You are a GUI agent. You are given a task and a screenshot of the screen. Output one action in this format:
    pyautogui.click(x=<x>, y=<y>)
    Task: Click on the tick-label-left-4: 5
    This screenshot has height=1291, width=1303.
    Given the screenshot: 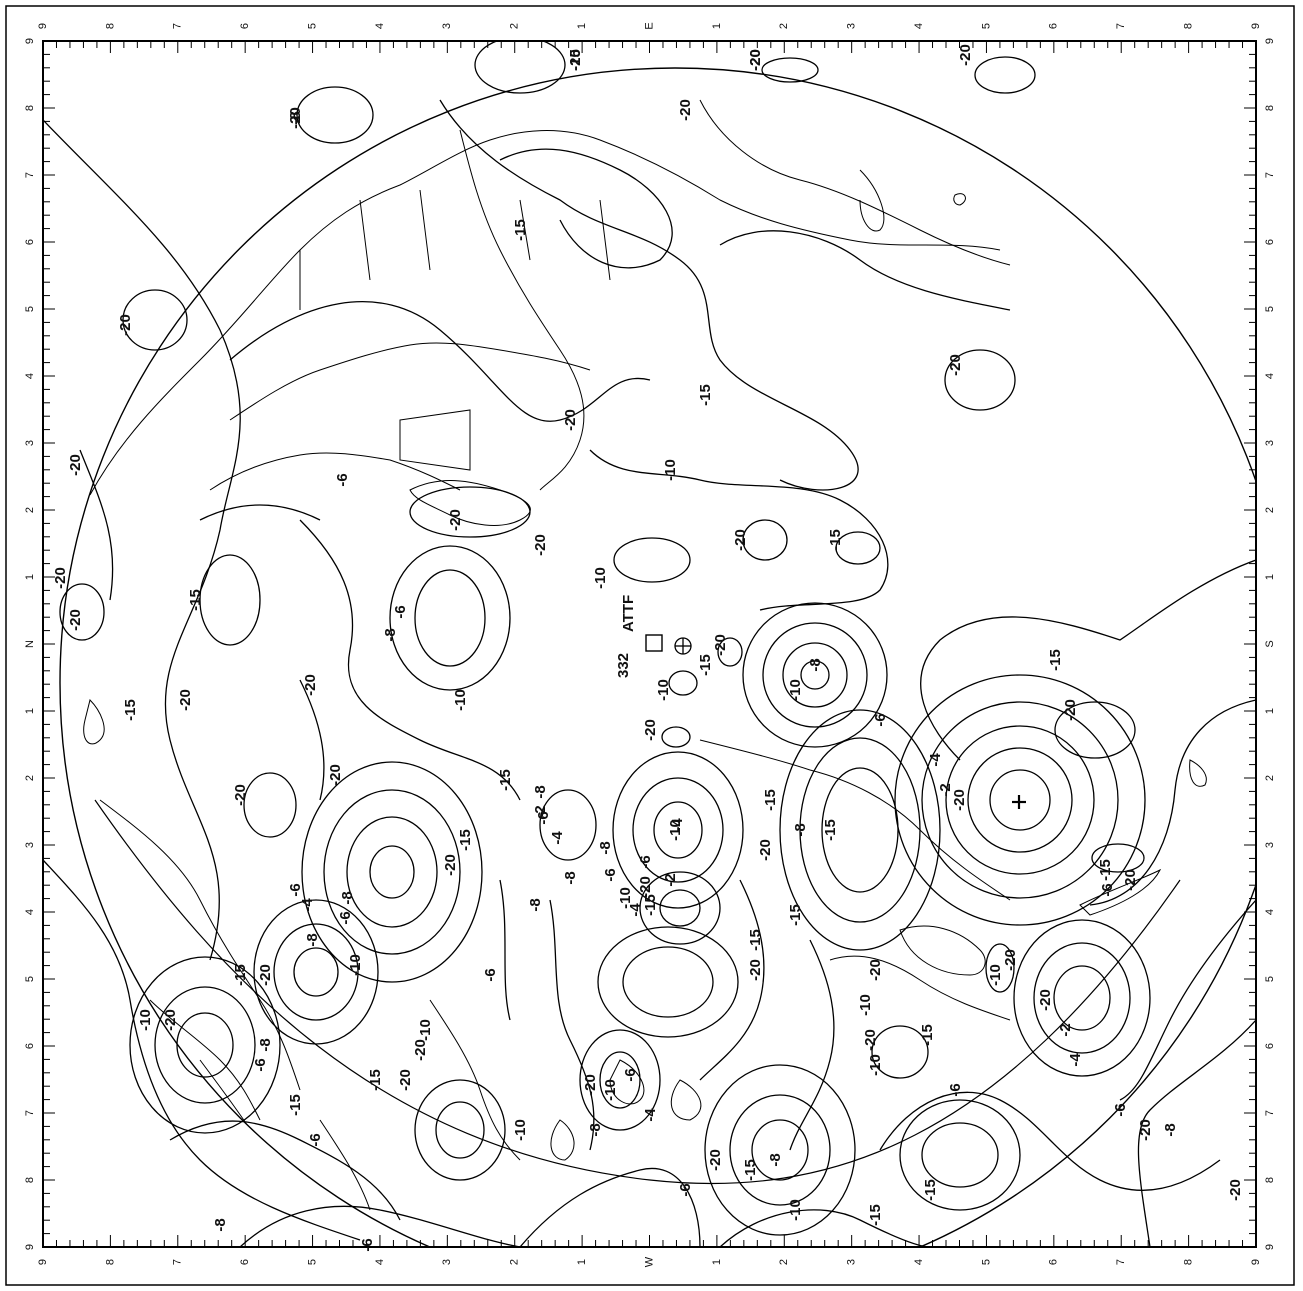 What is the action you would take?
    pyautogui.click(x=30, y=309)
    